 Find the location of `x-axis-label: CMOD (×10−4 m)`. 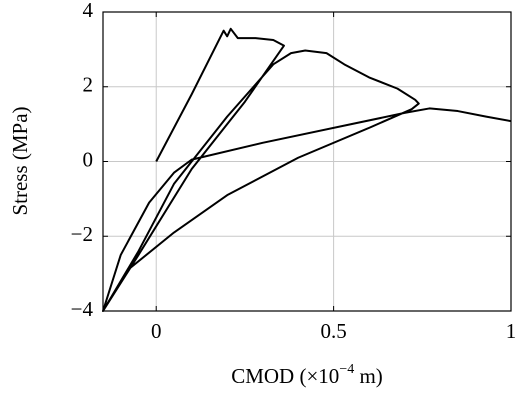

x-axis-label: CMOD (×10−4 m) is located at coordinates (307, 375).